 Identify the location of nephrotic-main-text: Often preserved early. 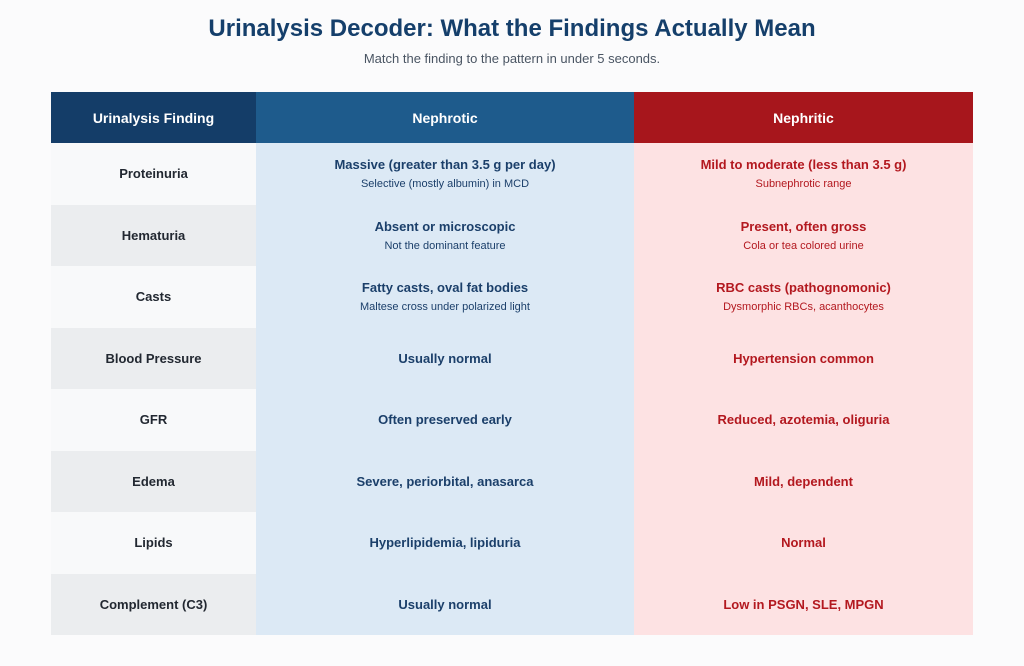
(445, 420).